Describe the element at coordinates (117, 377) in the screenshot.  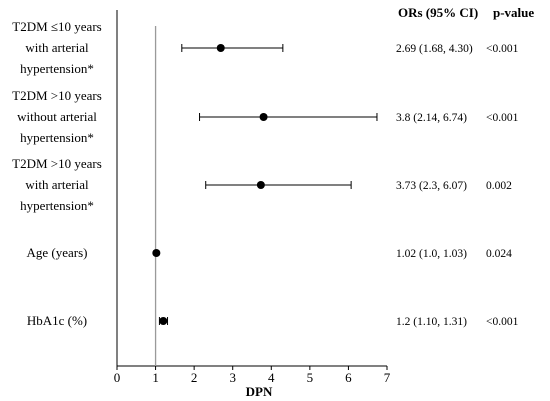
I see `x-tick-label: 0` at that location.